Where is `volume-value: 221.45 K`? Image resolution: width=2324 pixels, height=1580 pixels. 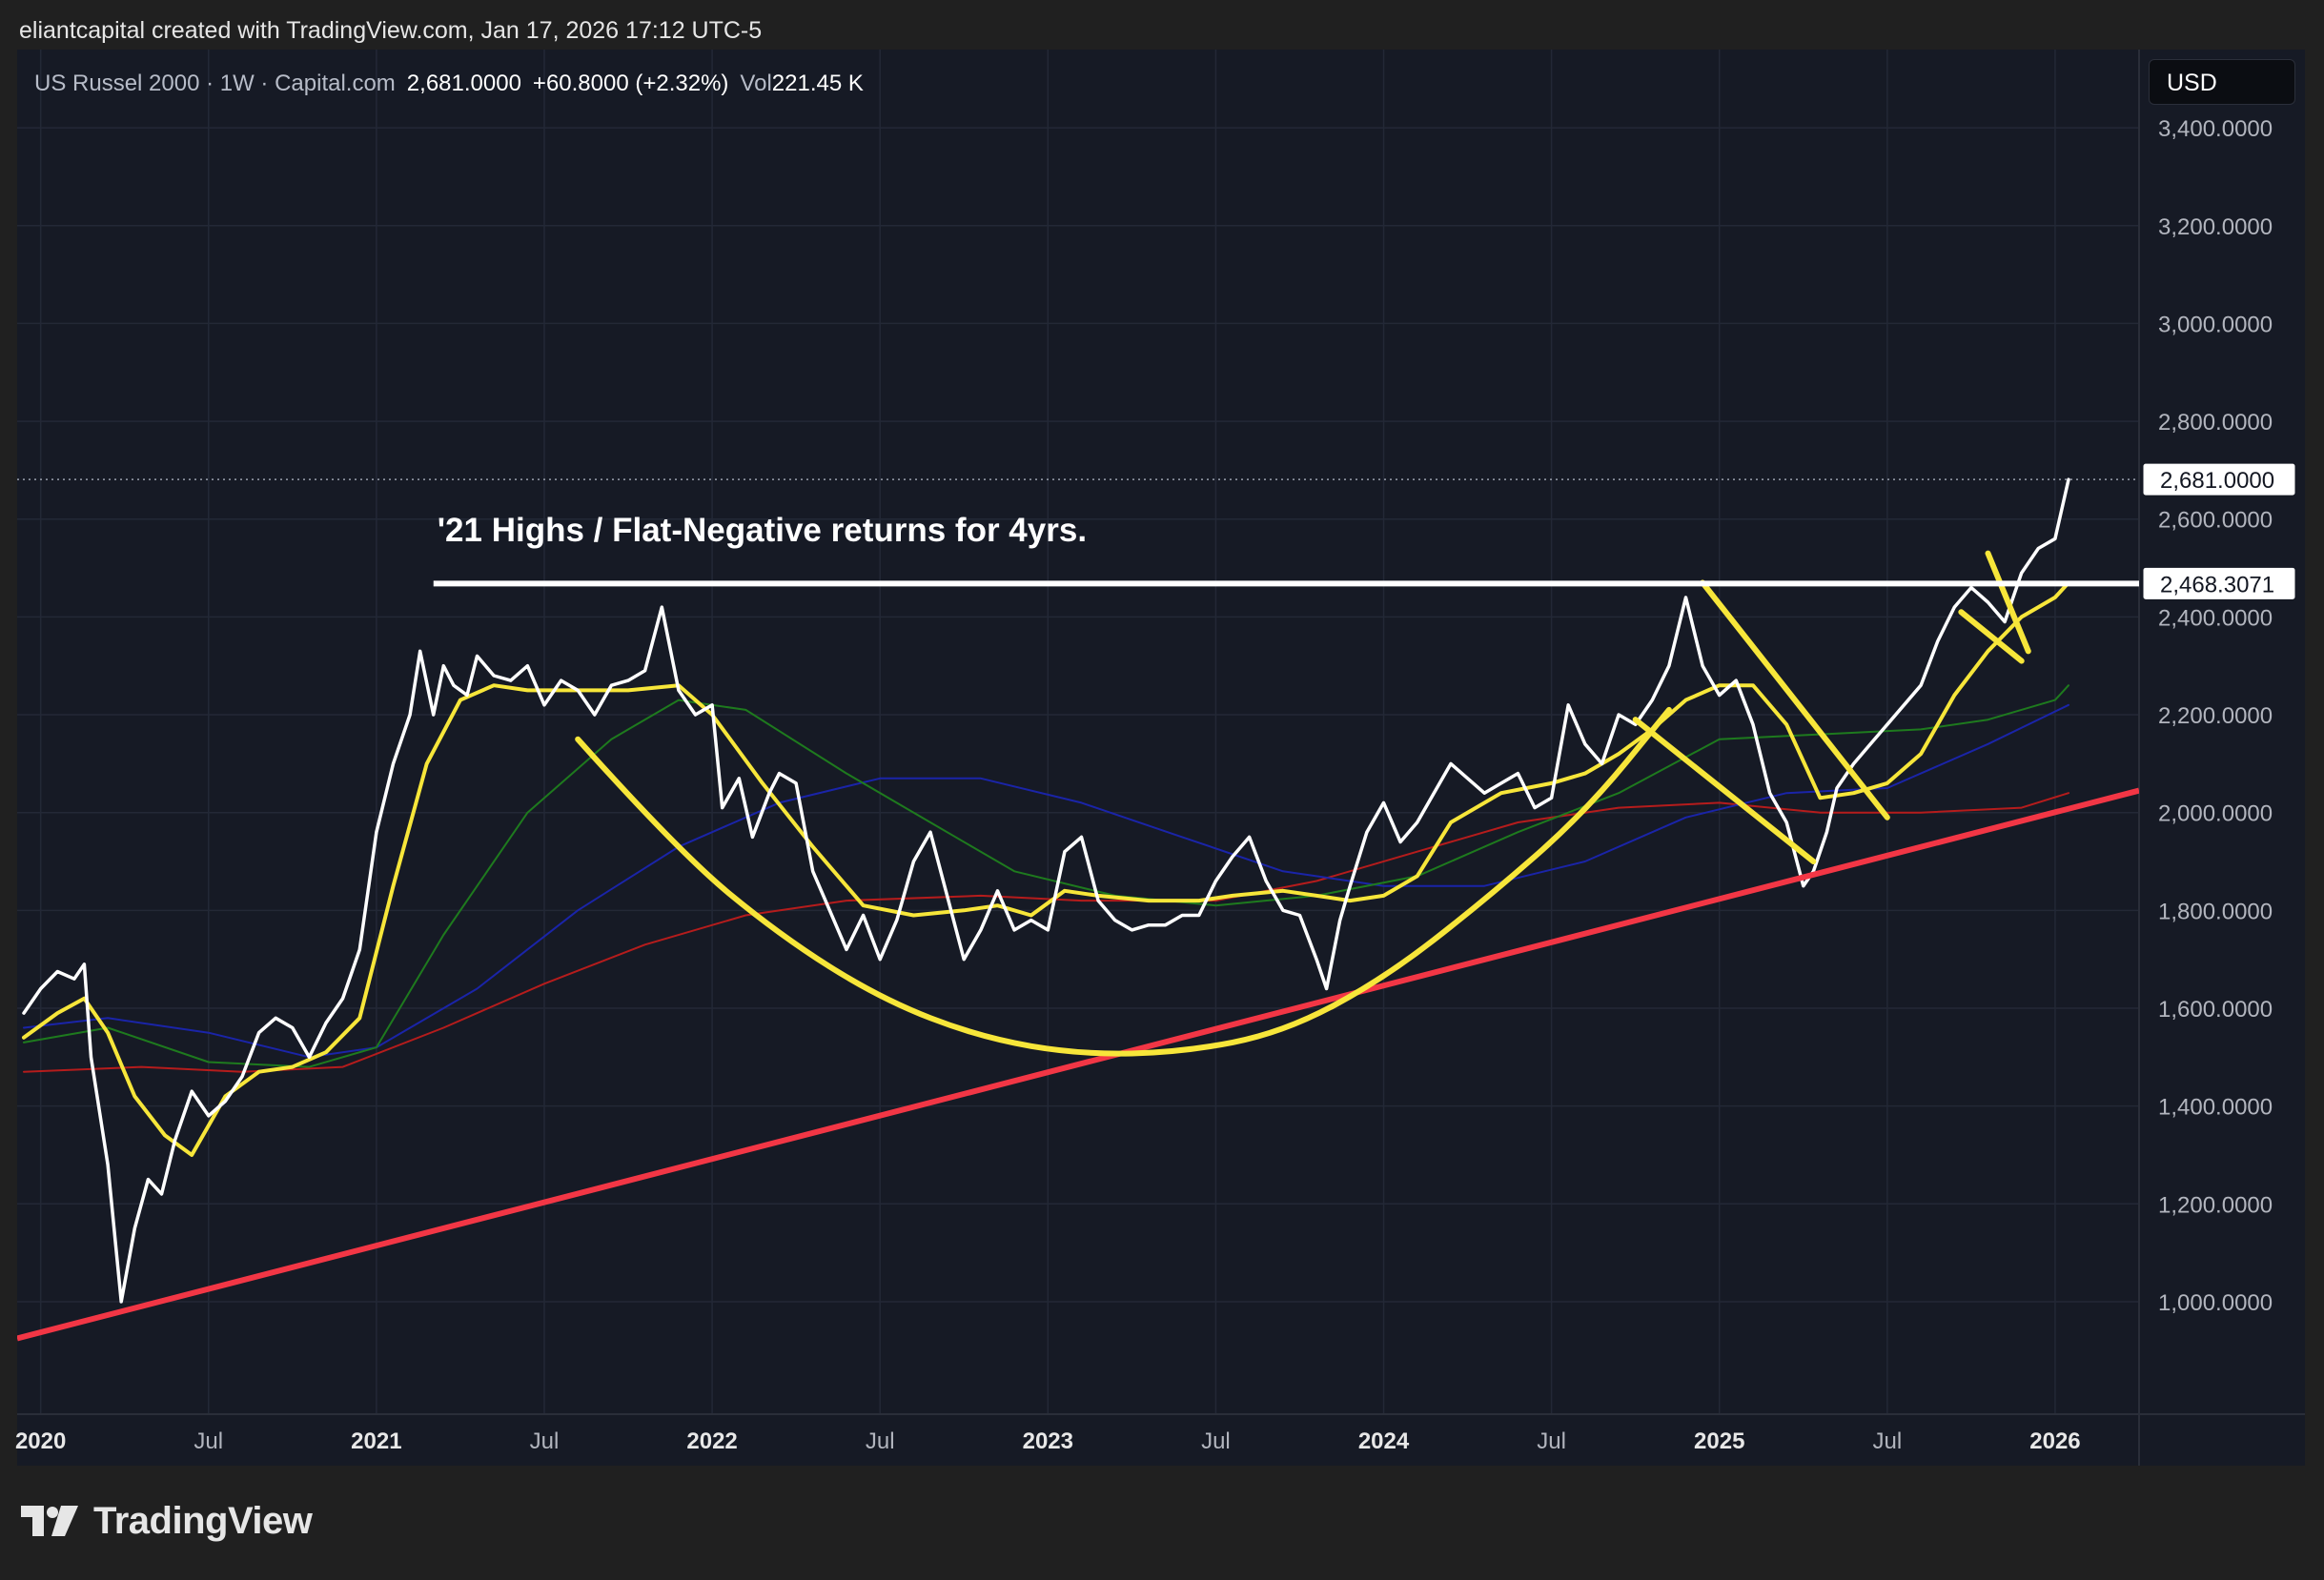 volume-value: 221.45 K is located at coordinates (817, 83).